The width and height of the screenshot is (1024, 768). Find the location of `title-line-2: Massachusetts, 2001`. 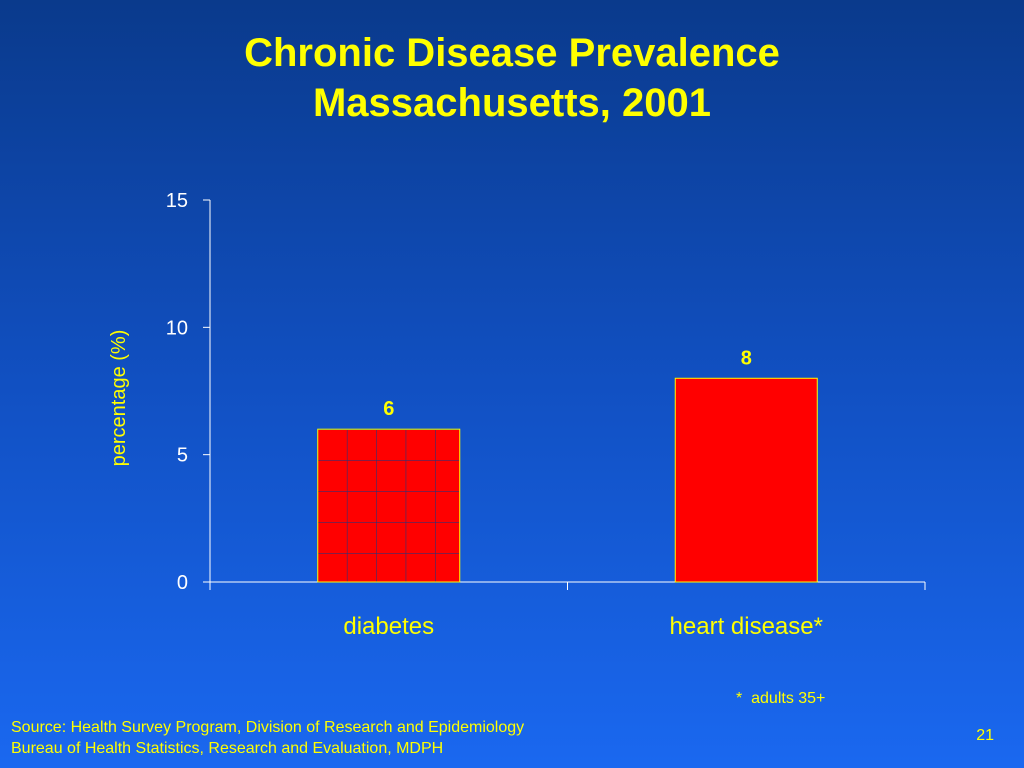

title-line-2: Massachusetts, 2001 is located at coordinates (511, 103).